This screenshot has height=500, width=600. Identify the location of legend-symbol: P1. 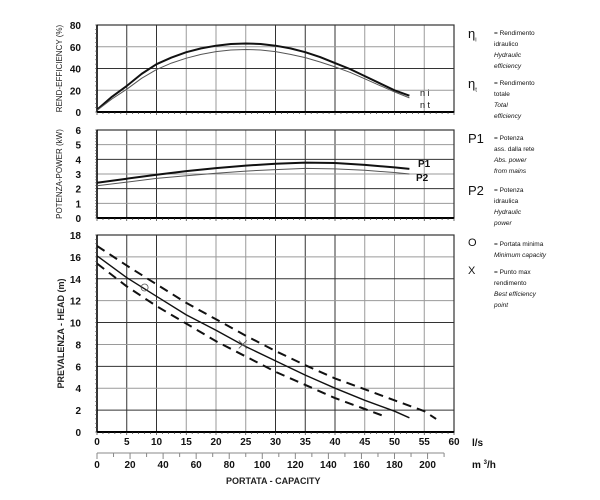
(476, 138).